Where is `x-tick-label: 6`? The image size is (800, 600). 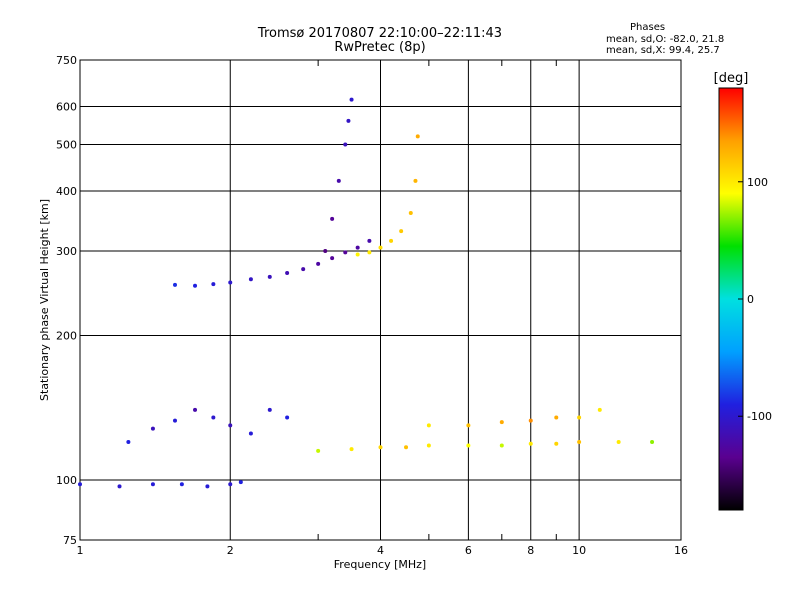 x-tick-label: 6 is located at coordinates (468, 550).